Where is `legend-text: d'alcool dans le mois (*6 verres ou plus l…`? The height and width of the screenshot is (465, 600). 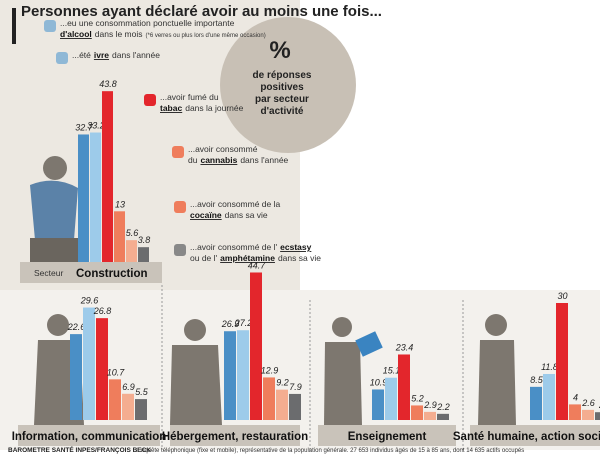
legend-text: d'alcool dans le mois (*6 verres ou plus l… is located at coordinates (163, 34).